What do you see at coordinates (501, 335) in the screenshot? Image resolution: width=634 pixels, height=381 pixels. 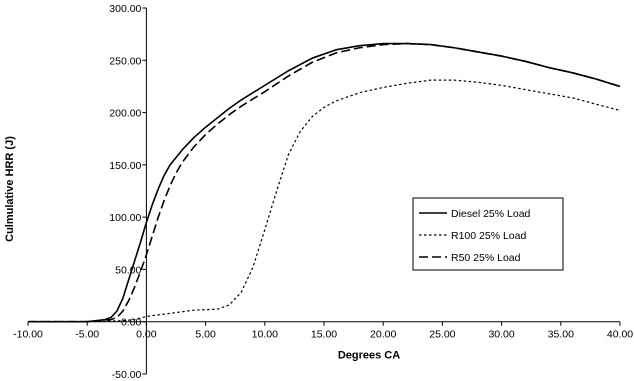 I see `x-tick-label: 30.00` at bounding box center [501, 335].